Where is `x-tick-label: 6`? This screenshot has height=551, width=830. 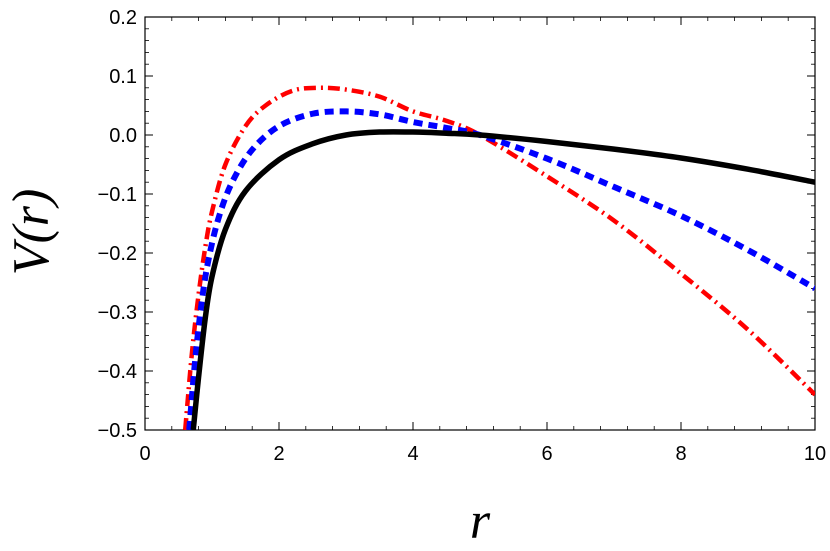 x-tick-label: 6 is located at coordinates (546, 454).